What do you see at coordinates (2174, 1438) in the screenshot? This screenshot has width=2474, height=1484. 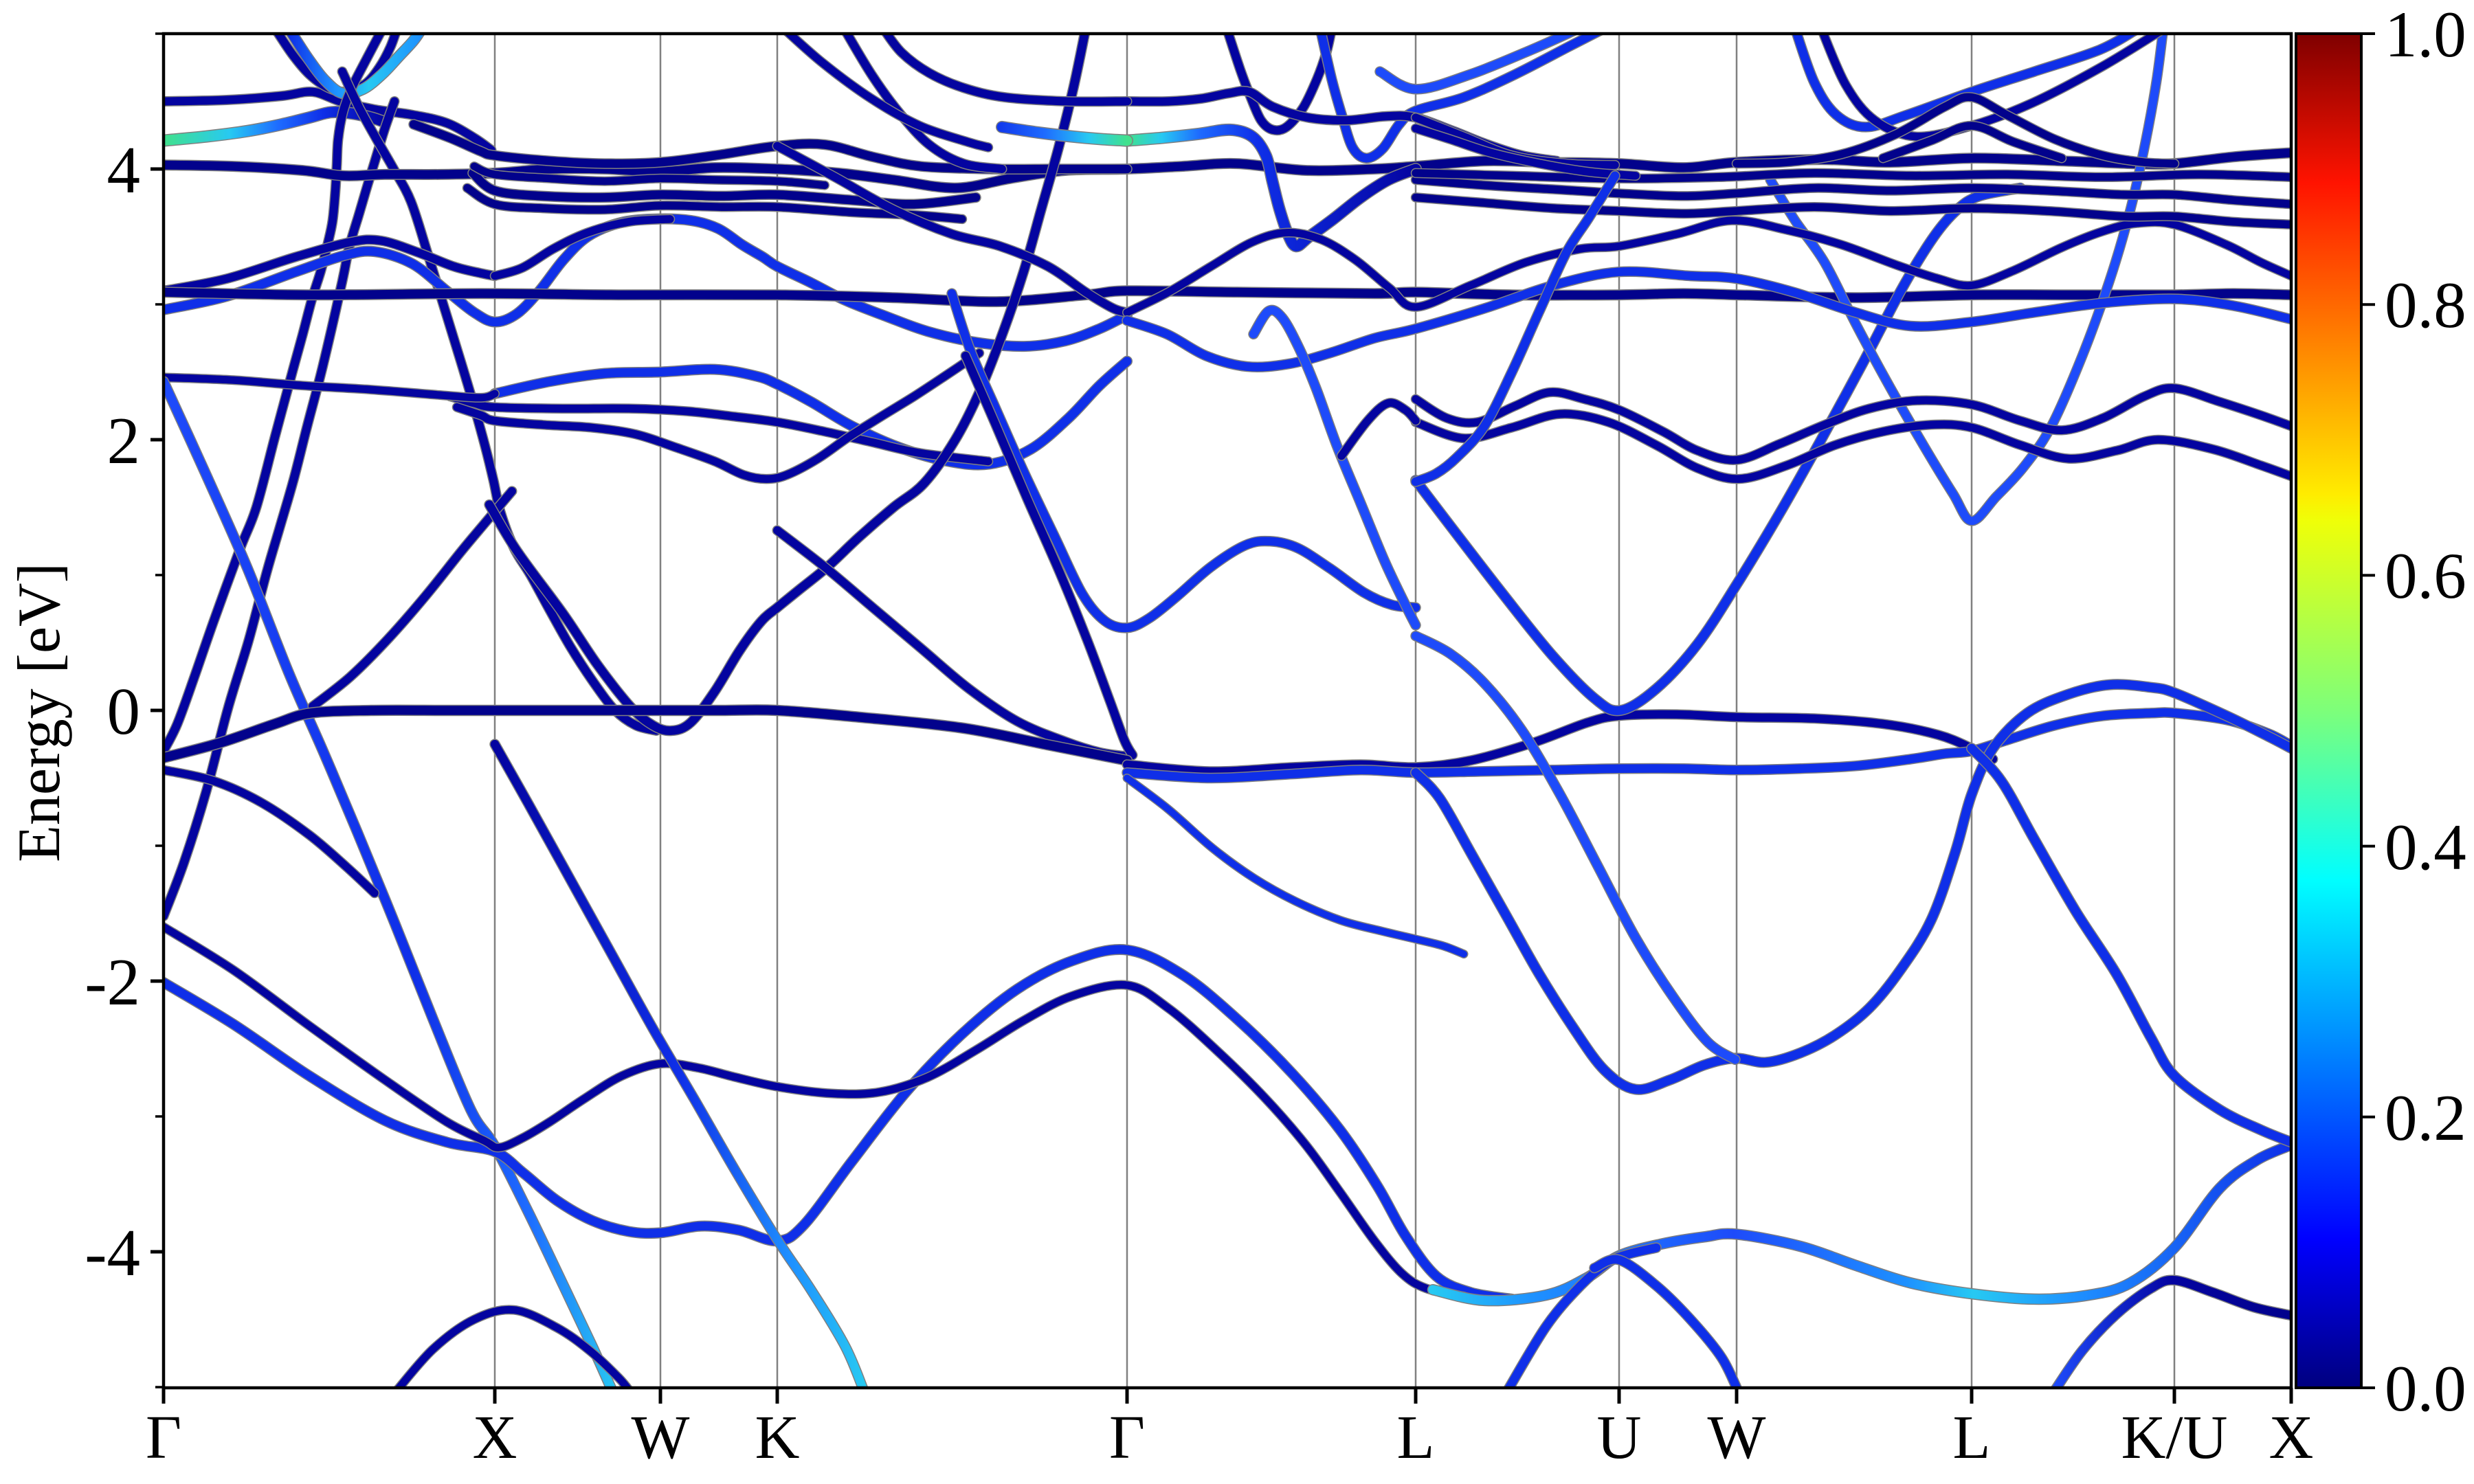 I see `svg-text: K/U` at bounding box center [2174, 1438].